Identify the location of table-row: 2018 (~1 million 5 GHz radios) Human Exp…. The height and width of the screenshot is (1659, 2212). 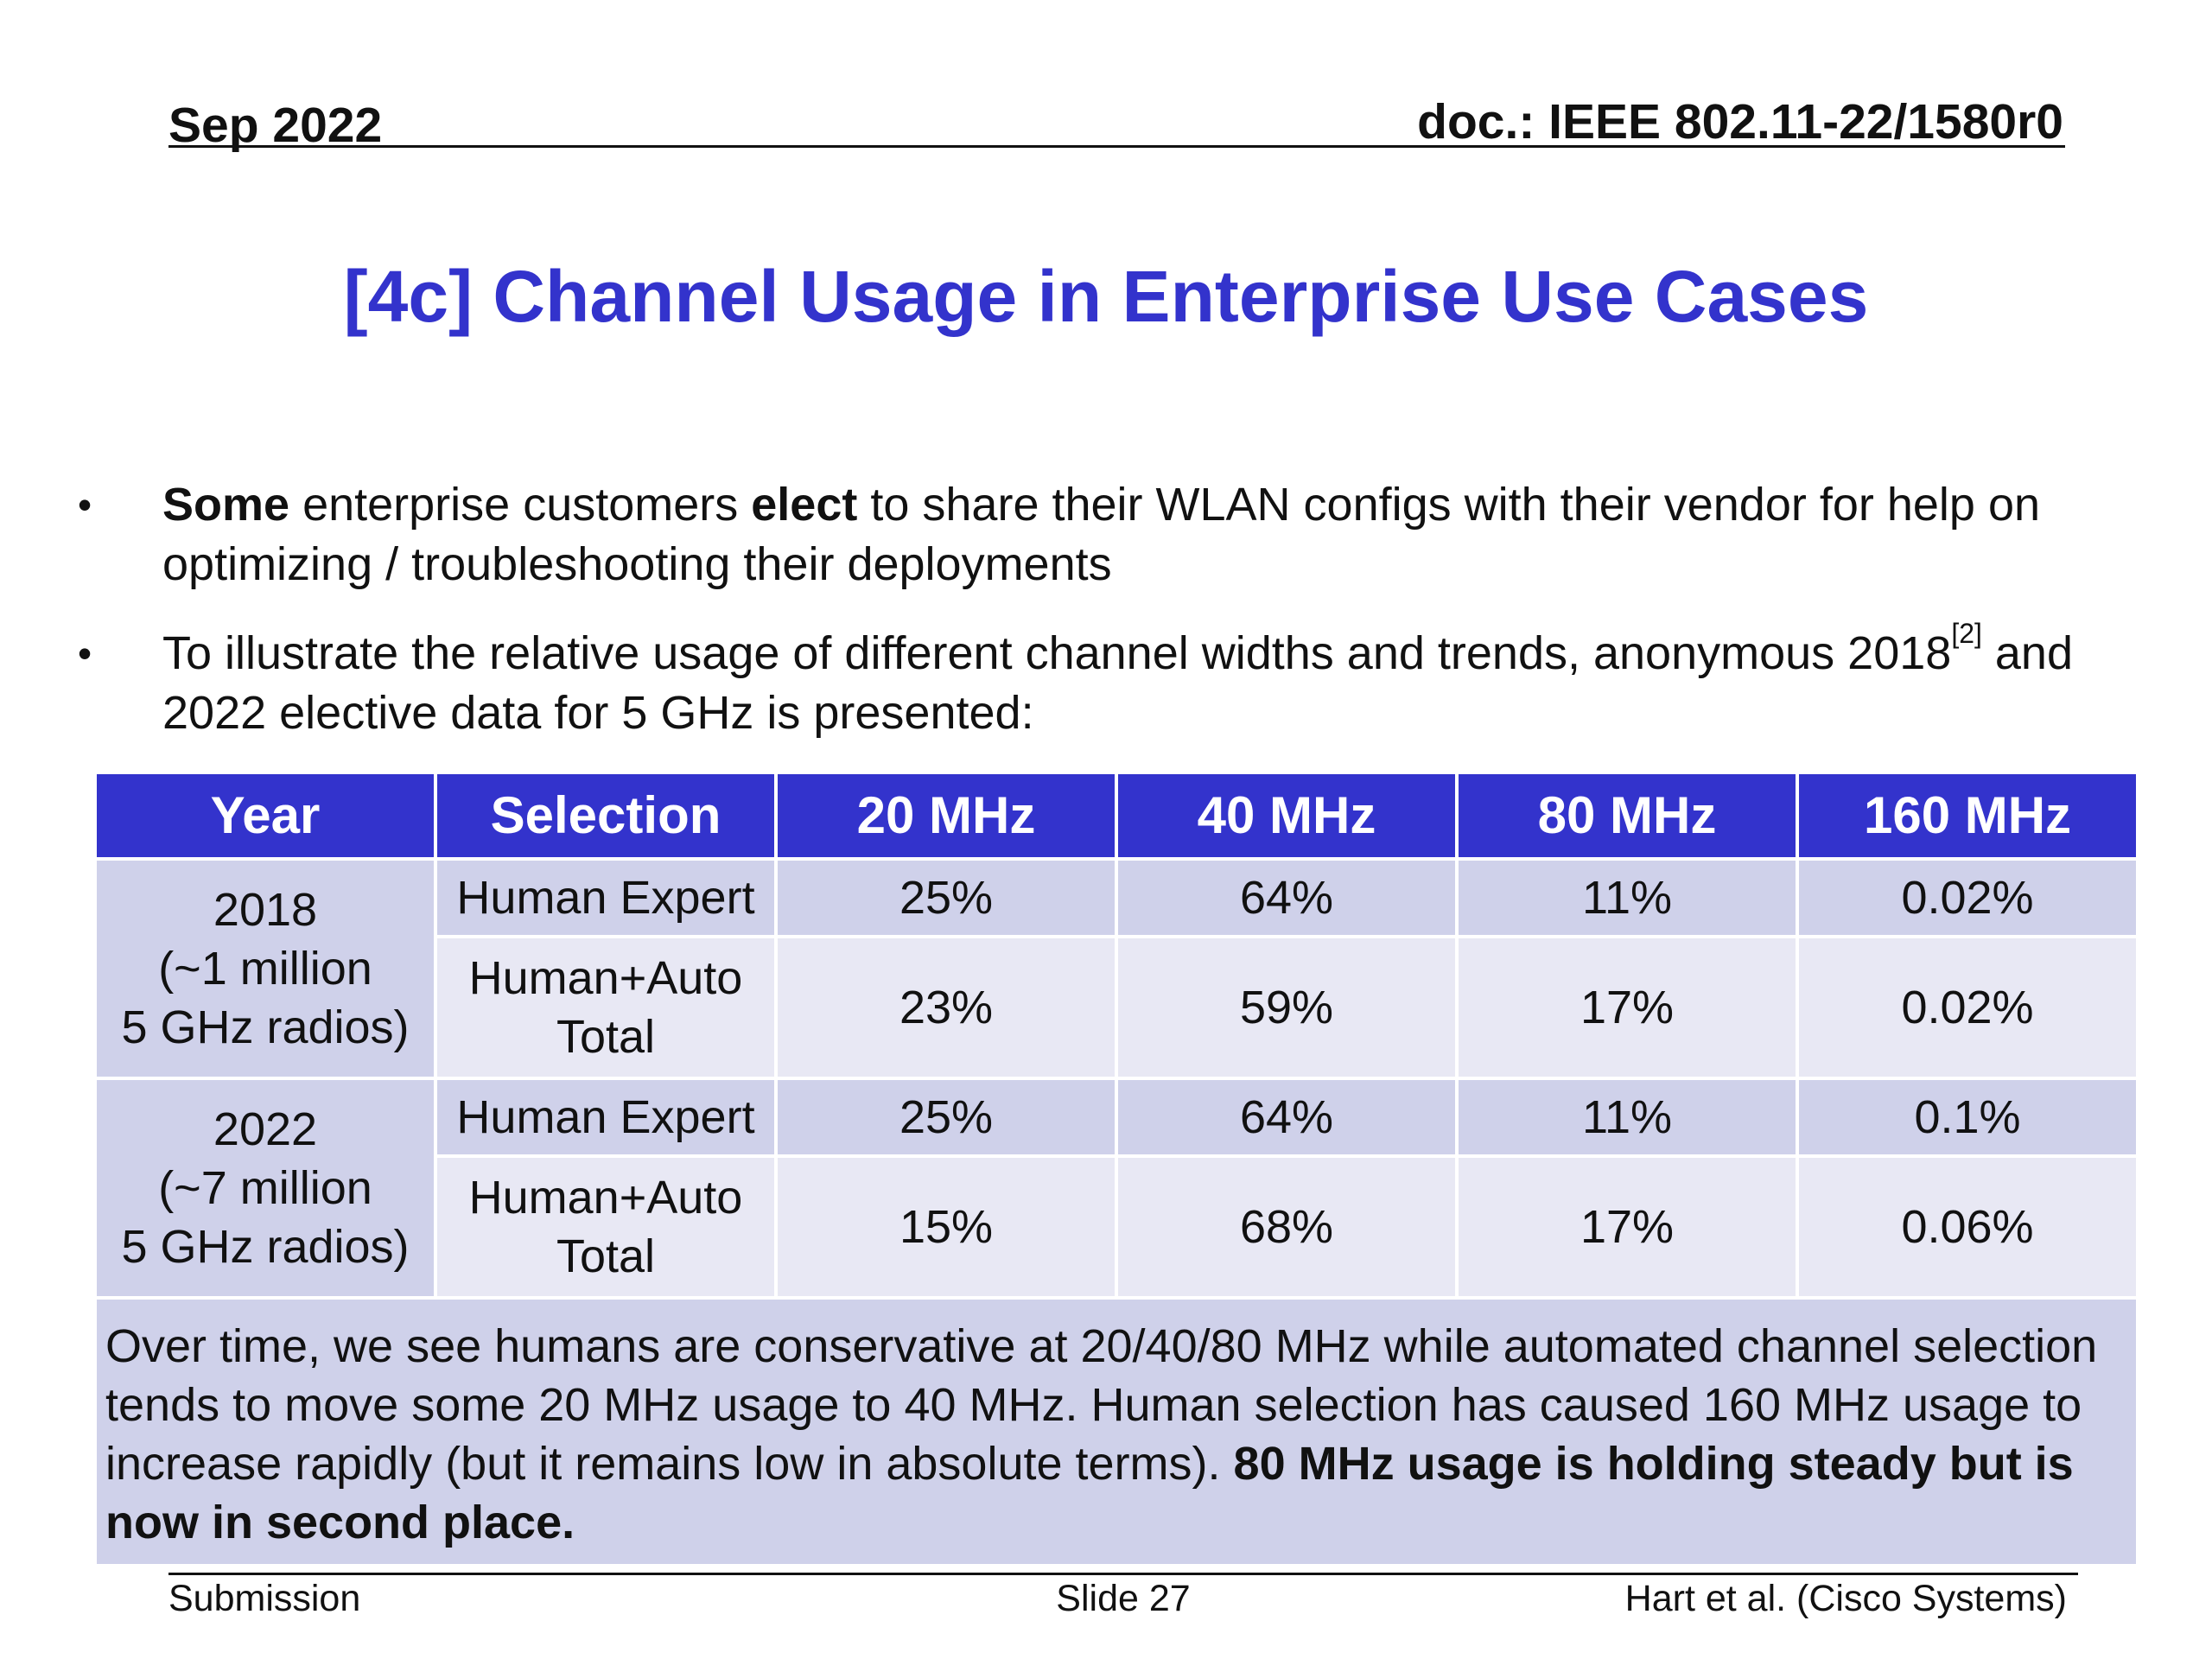
(1116, 968).